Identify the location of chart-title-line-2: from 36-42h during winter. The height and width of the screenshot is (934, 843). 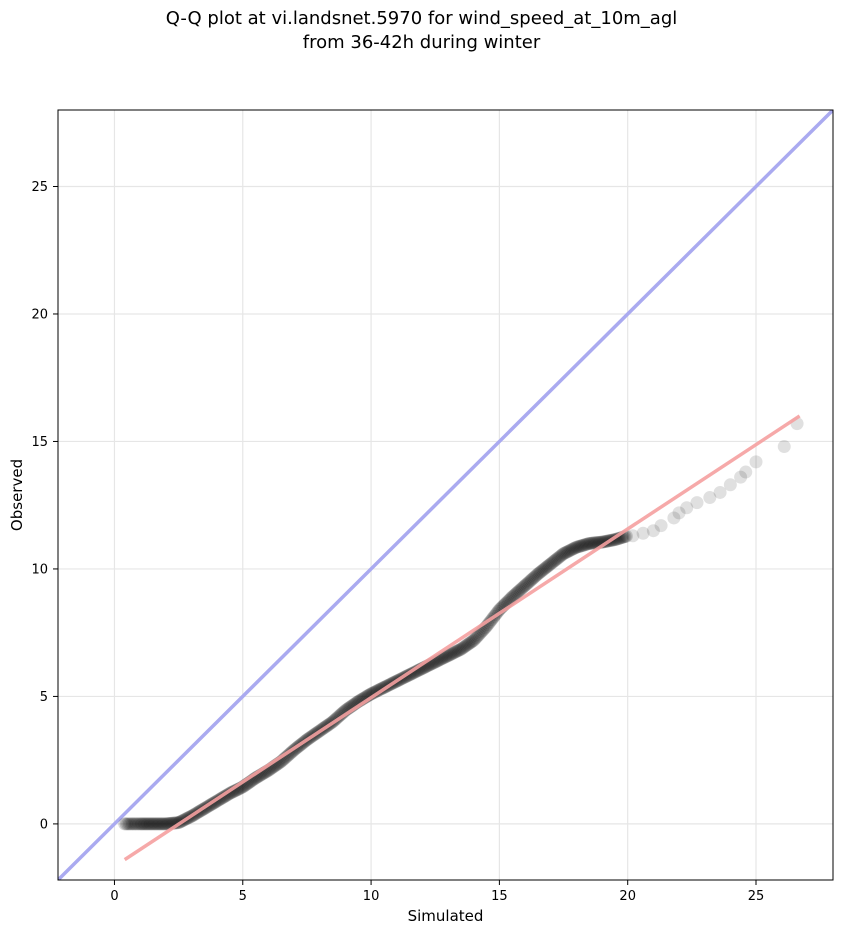
(421, 42).